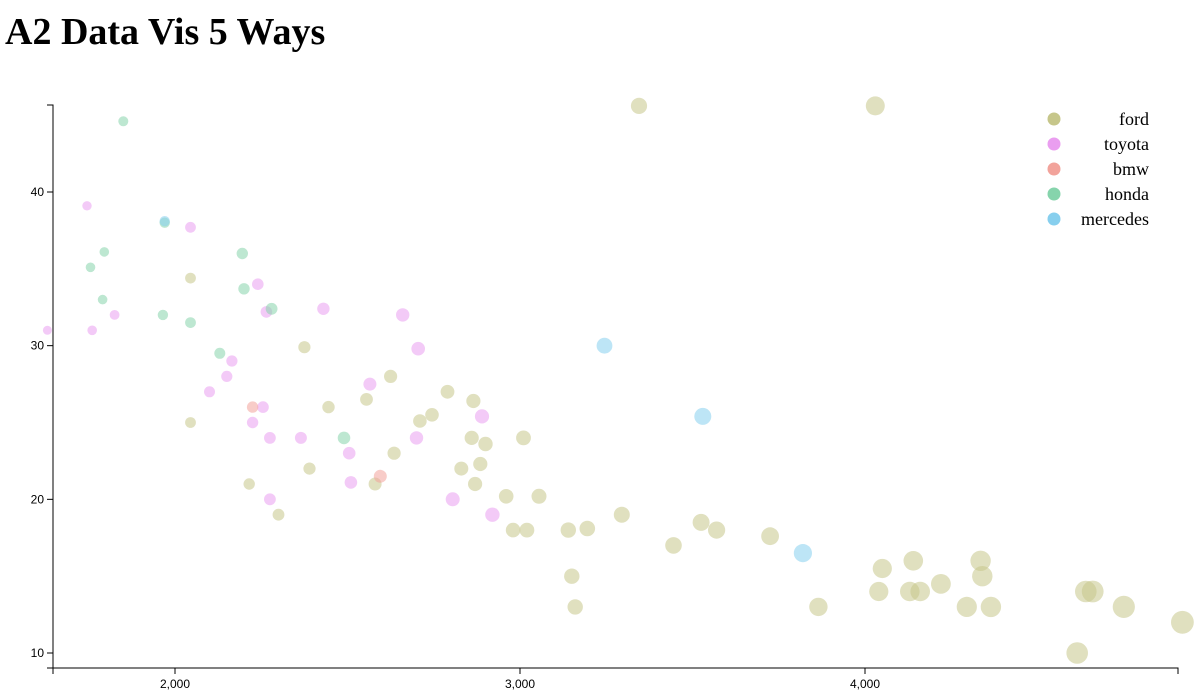 This screenshot has height=700, width=1200. Describe the element at coordinates (1098, 169) in the screenshot. I see `legend-item-bmw: bmw` at that location.